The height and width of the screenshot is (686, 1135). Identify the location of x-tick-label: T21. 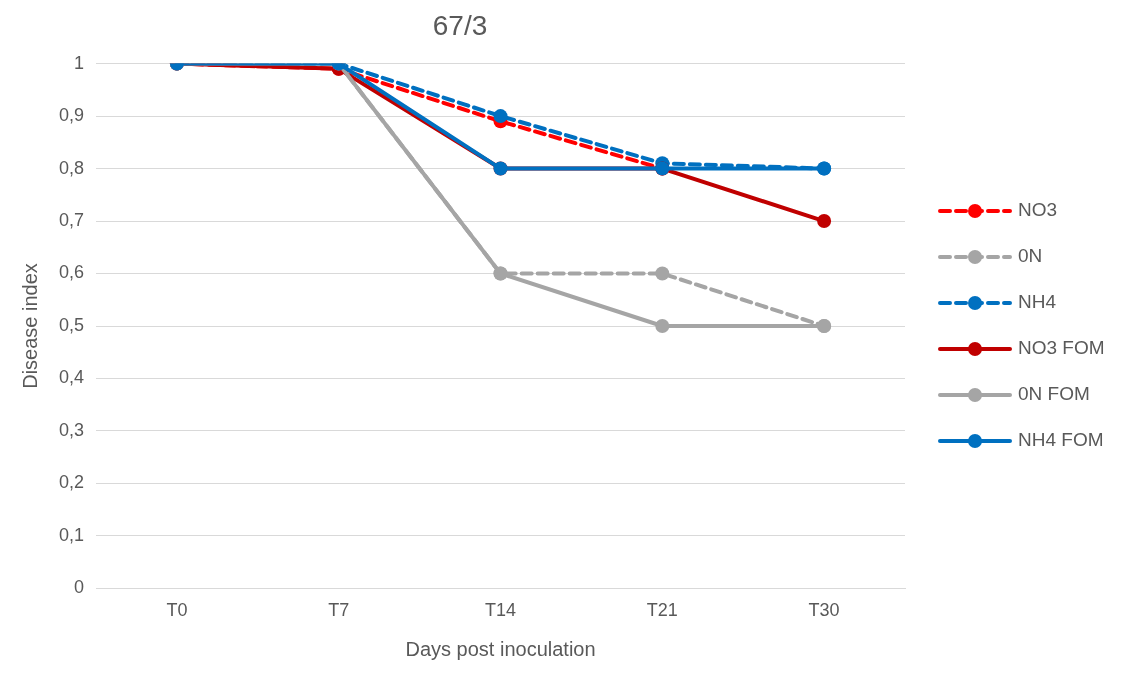
(662, 610).